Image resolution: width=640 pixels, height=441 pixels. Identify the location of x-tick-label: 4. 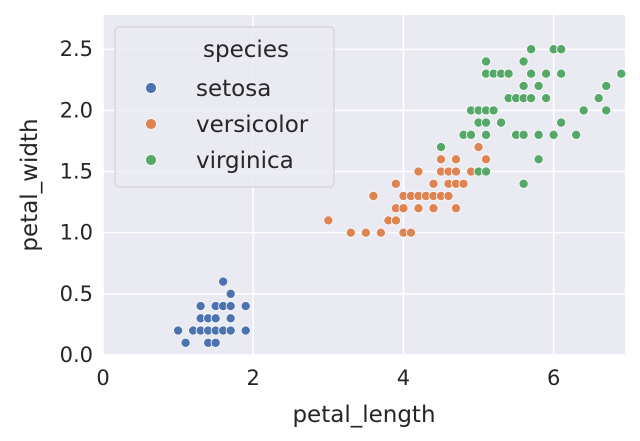
(403, 378).